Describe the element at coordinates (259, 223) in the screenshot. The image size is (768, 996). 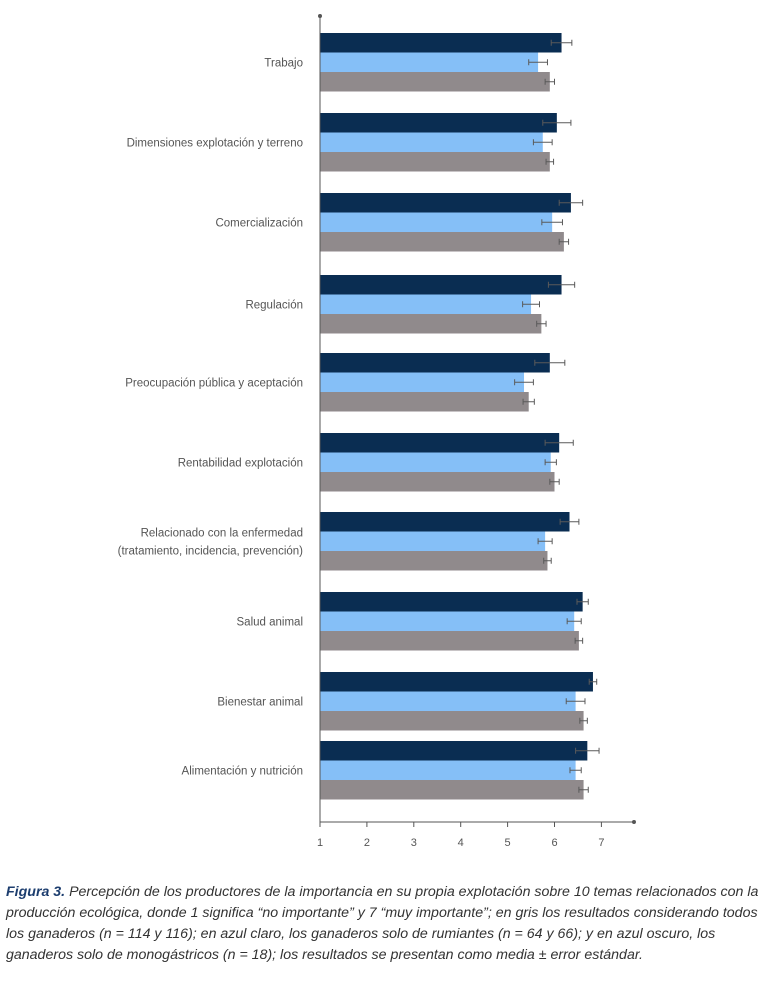
I see `category-label-3: Comercialización` at that location.